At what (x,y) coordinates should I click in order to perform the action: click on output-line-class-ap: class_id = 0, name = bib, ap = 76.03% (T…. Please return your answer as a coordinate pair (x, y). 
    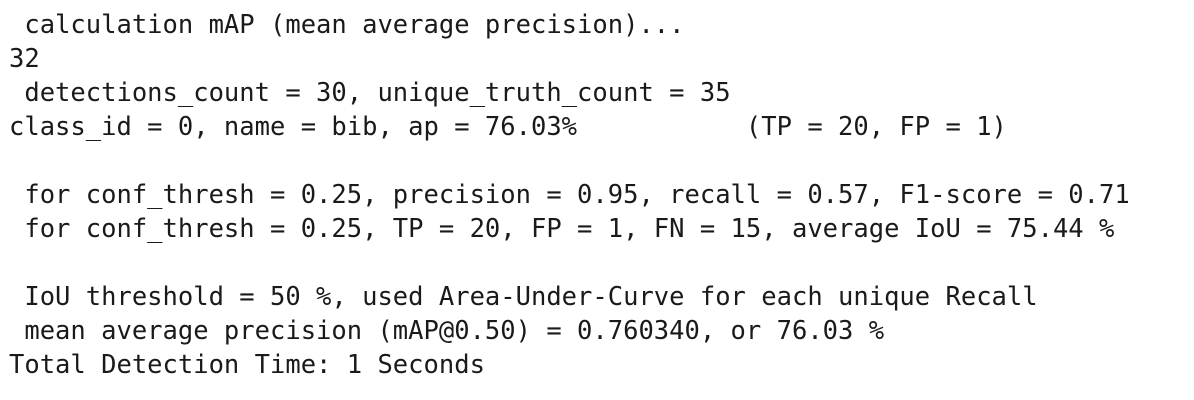
    Looking at the image, I should click on (508, 127).